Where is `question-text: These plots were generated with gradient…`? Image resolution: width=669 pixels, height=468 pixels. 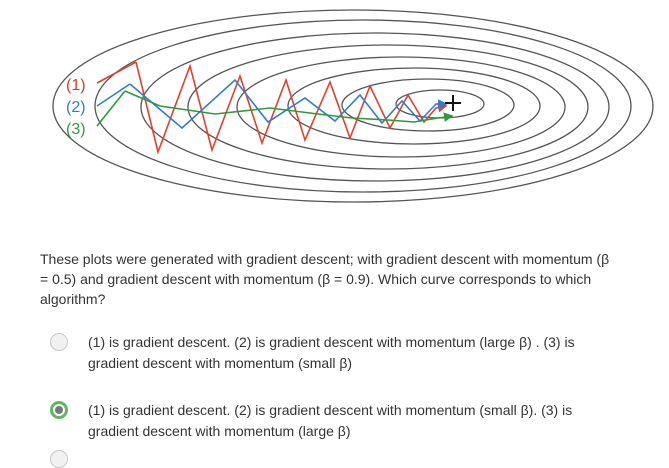 question-text: These plots were generated with gradient… is located at coordinates (325, 279).